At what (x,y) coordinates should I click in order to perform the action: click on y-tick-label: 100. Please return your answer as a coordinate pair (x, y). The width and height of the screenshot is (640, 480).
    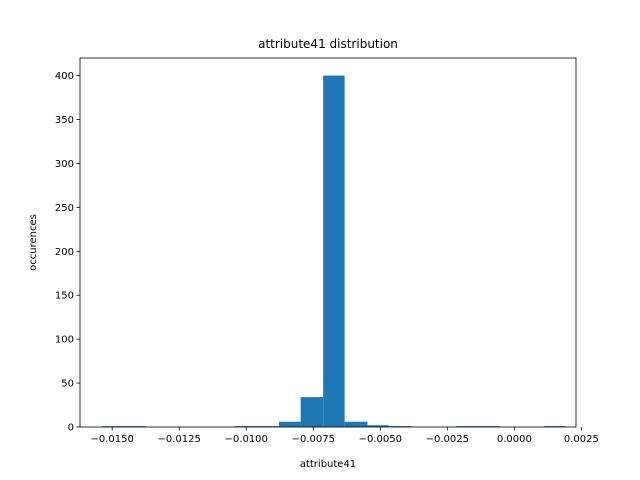
    Looking at the image, I should click on (64, 340).